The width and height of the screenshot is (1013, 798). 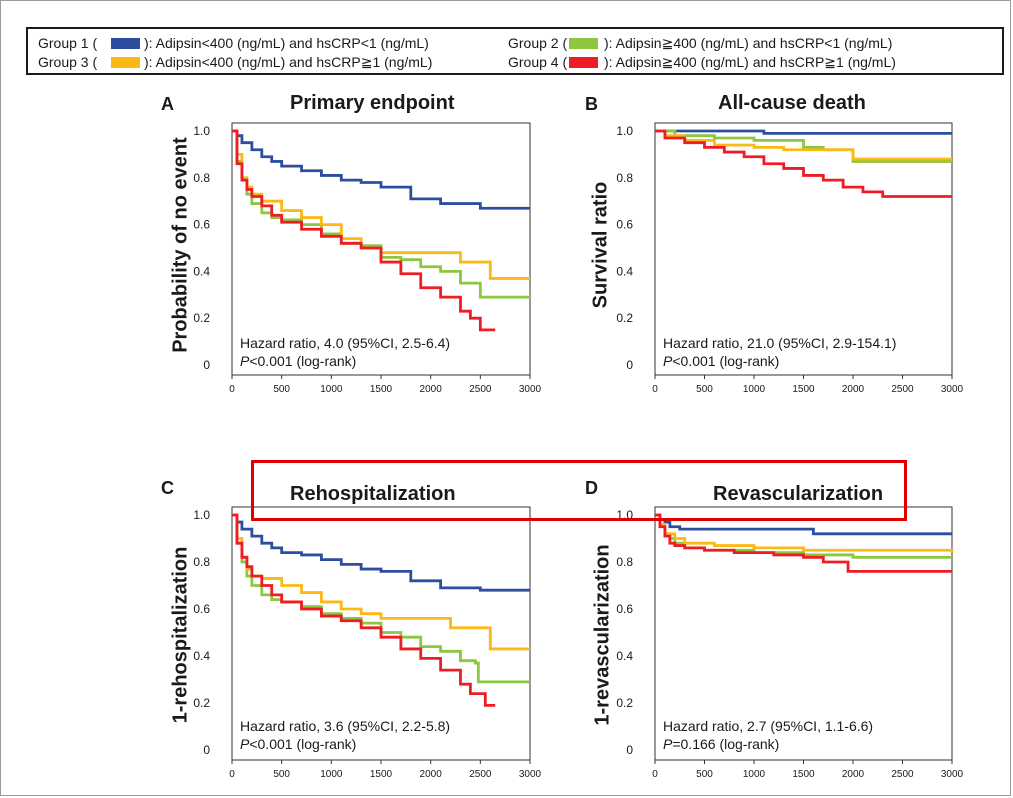 I want to click on panel-a-group-1-line, so click(x=381, y=169).